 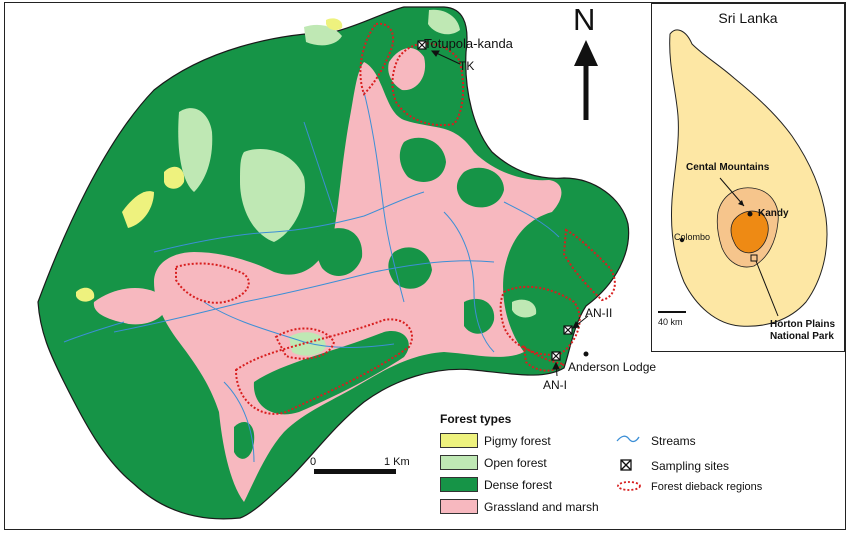 I want to click on north-label: N, so click(x=584, y=19).